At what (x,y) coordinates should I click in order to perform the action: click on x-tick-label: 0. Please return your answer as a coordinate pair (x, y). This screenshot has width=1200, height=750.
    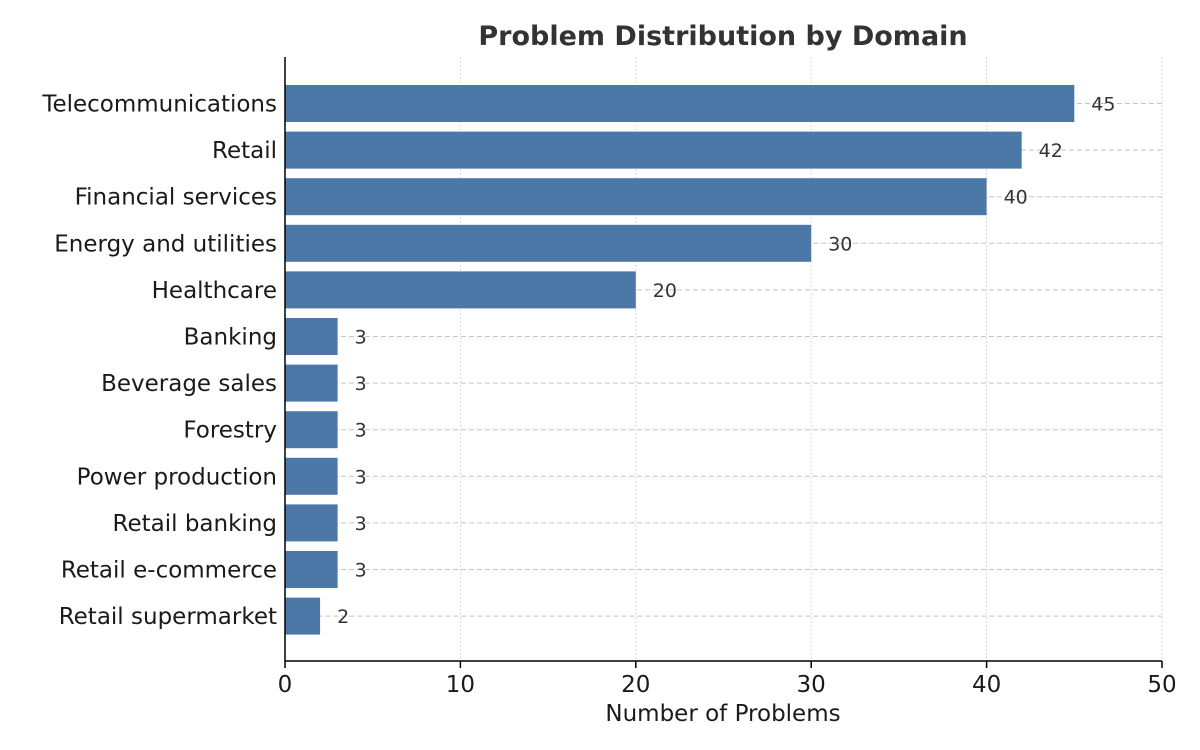
    Looking at the image, I should click on (285, 685).